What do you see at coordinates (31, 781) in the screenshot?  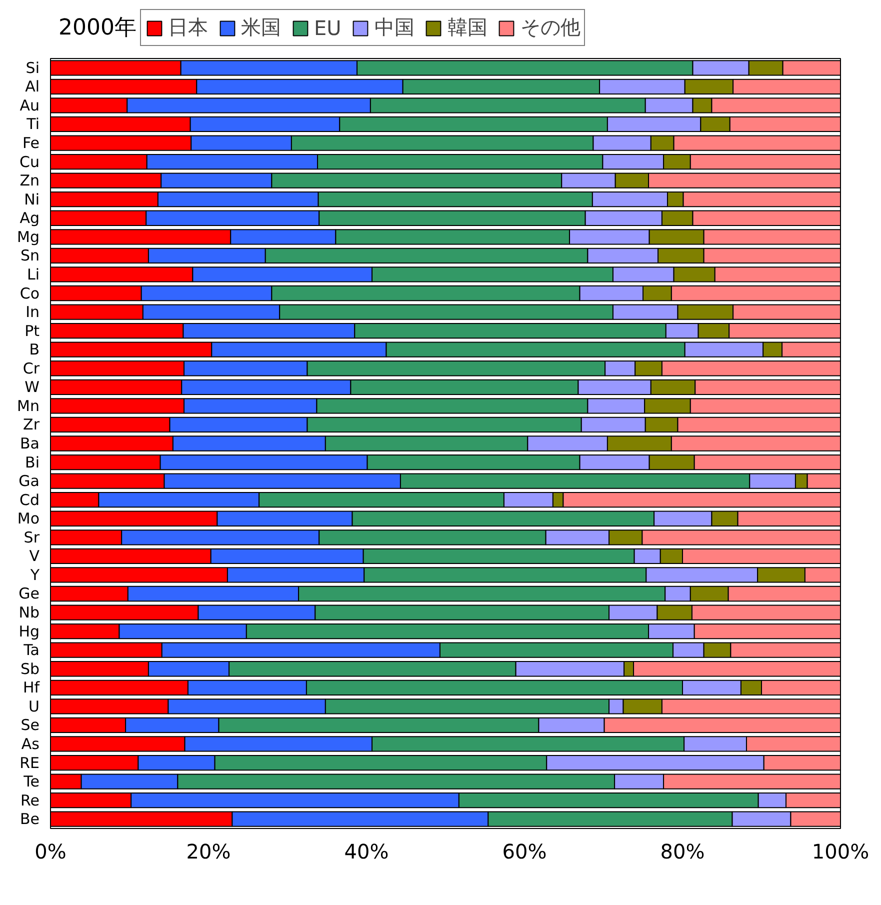 I see `y-tick-label: Te` at bounding box center [31, 781].